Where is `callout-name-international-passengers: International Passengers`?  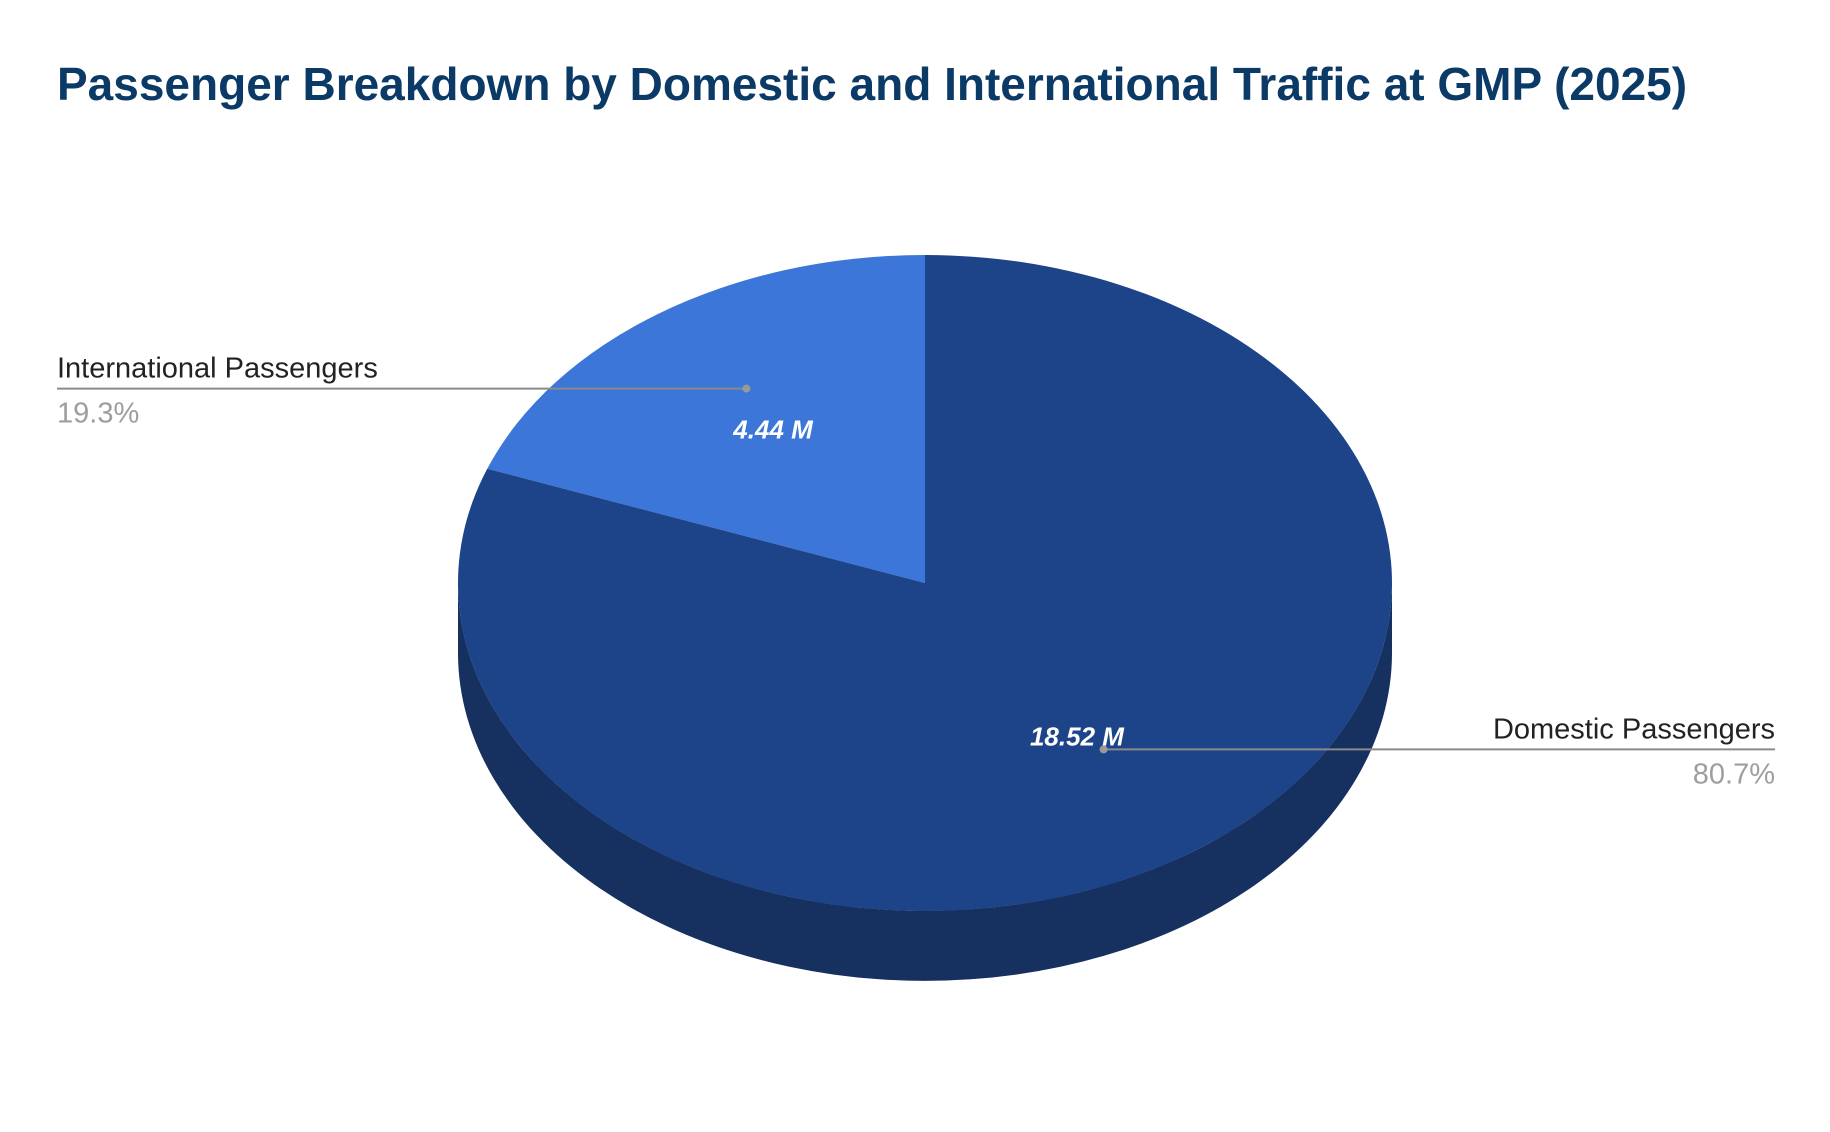 callout-name-international-passengers: International Passengers is located at coordinates (217, 369).